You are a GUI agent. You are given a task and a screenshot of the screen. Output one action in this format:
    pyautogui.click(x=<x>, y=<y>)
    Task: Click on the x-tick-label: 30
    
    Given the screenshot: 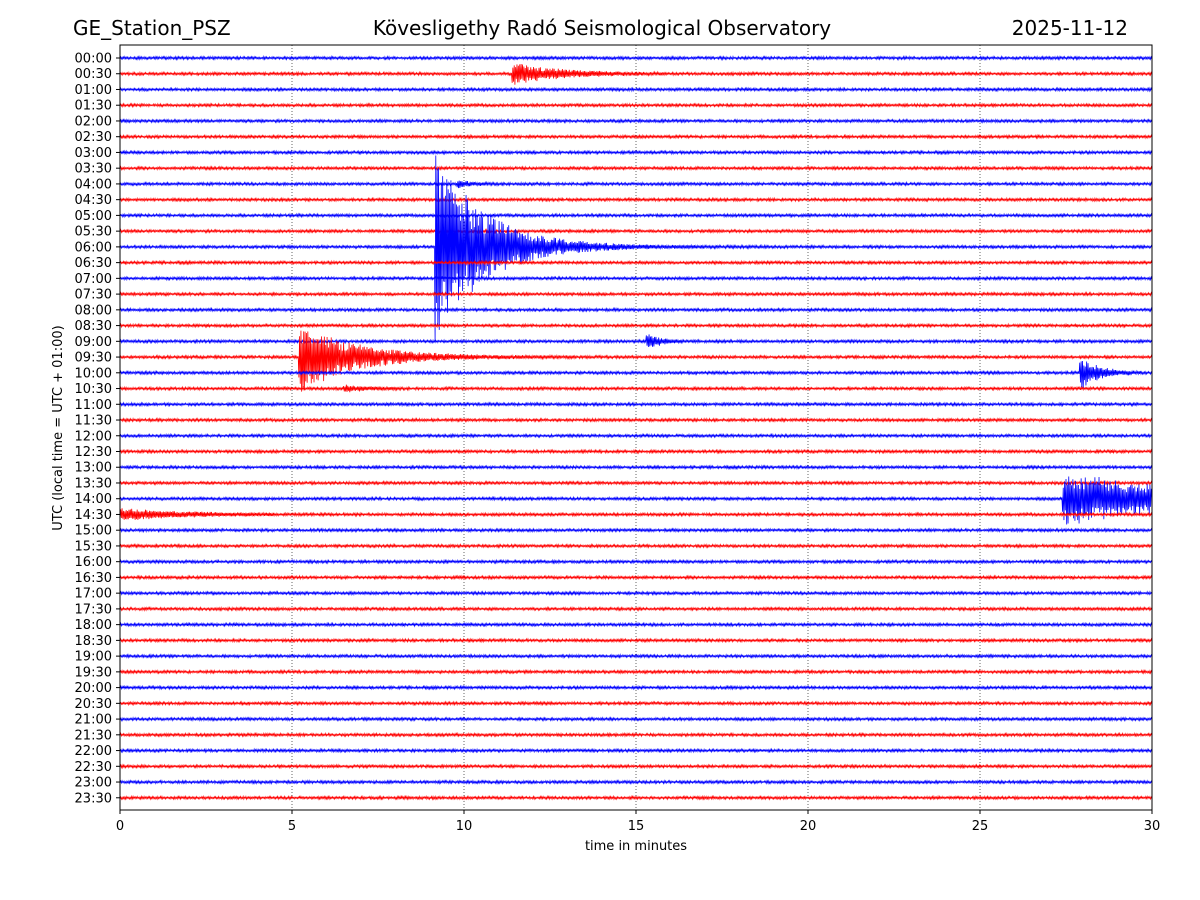 What is the action you would take?
    pyautogui.click(x=1152, y=826)
    